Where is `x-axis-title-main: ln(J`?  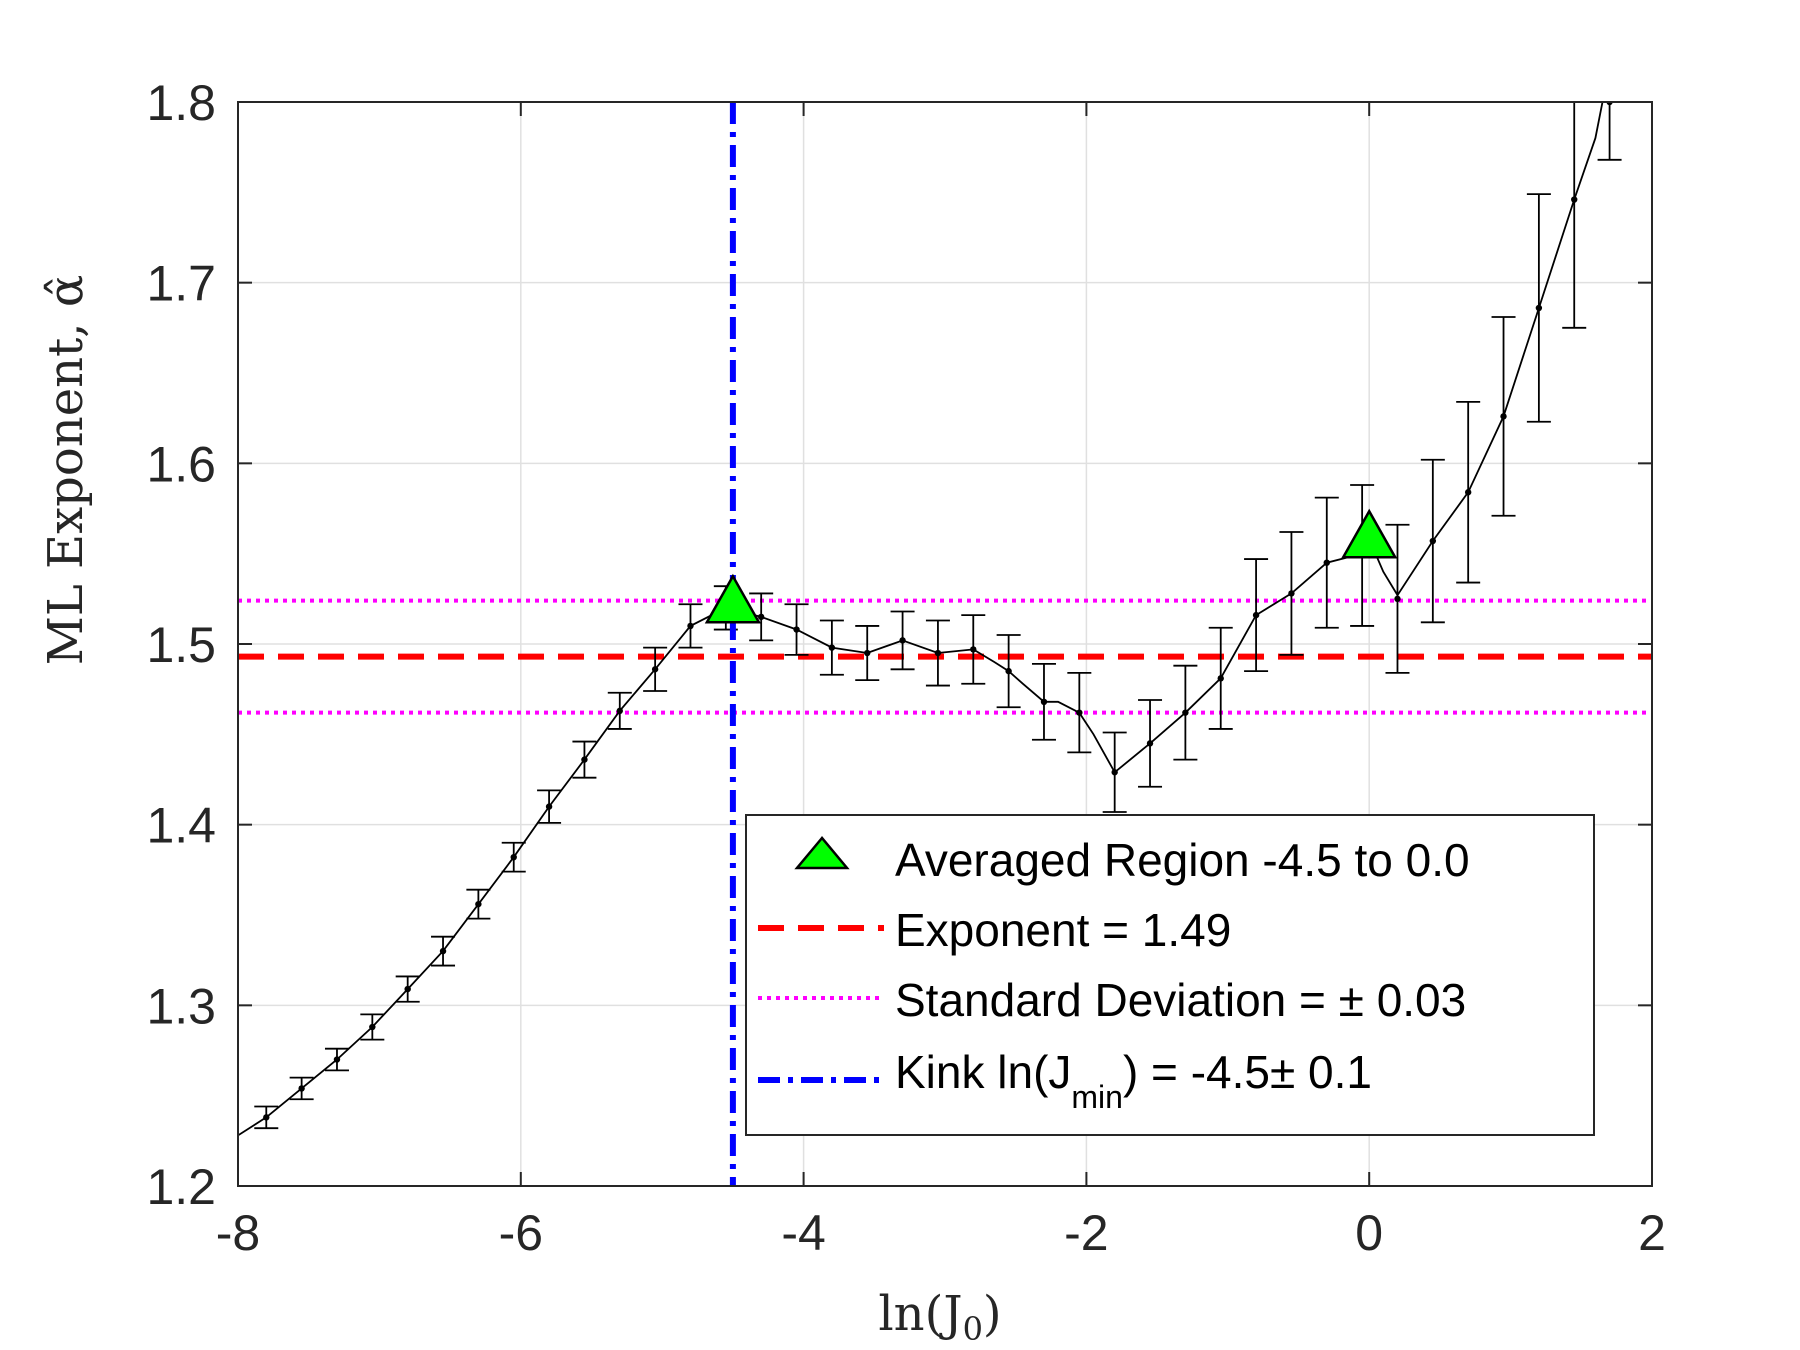
x-axis-title-main: ln(J is located at coordinates (920, 1314).